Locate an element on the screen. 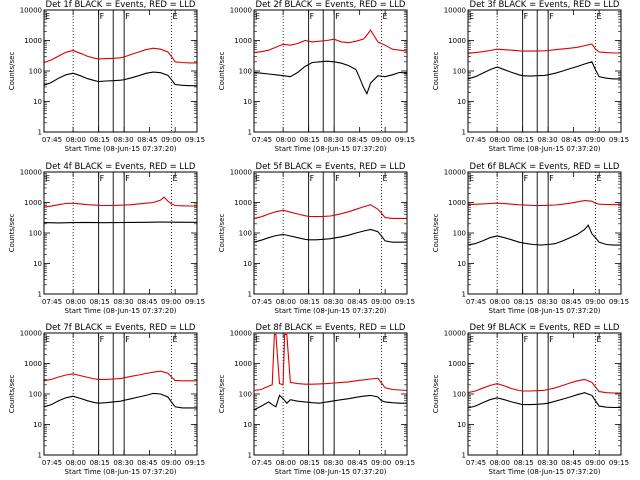 This screenshot has height=480, width=640. panel-title: Det 3f BLACK = Events, RED = LLD is located at coordinates (545, 5).